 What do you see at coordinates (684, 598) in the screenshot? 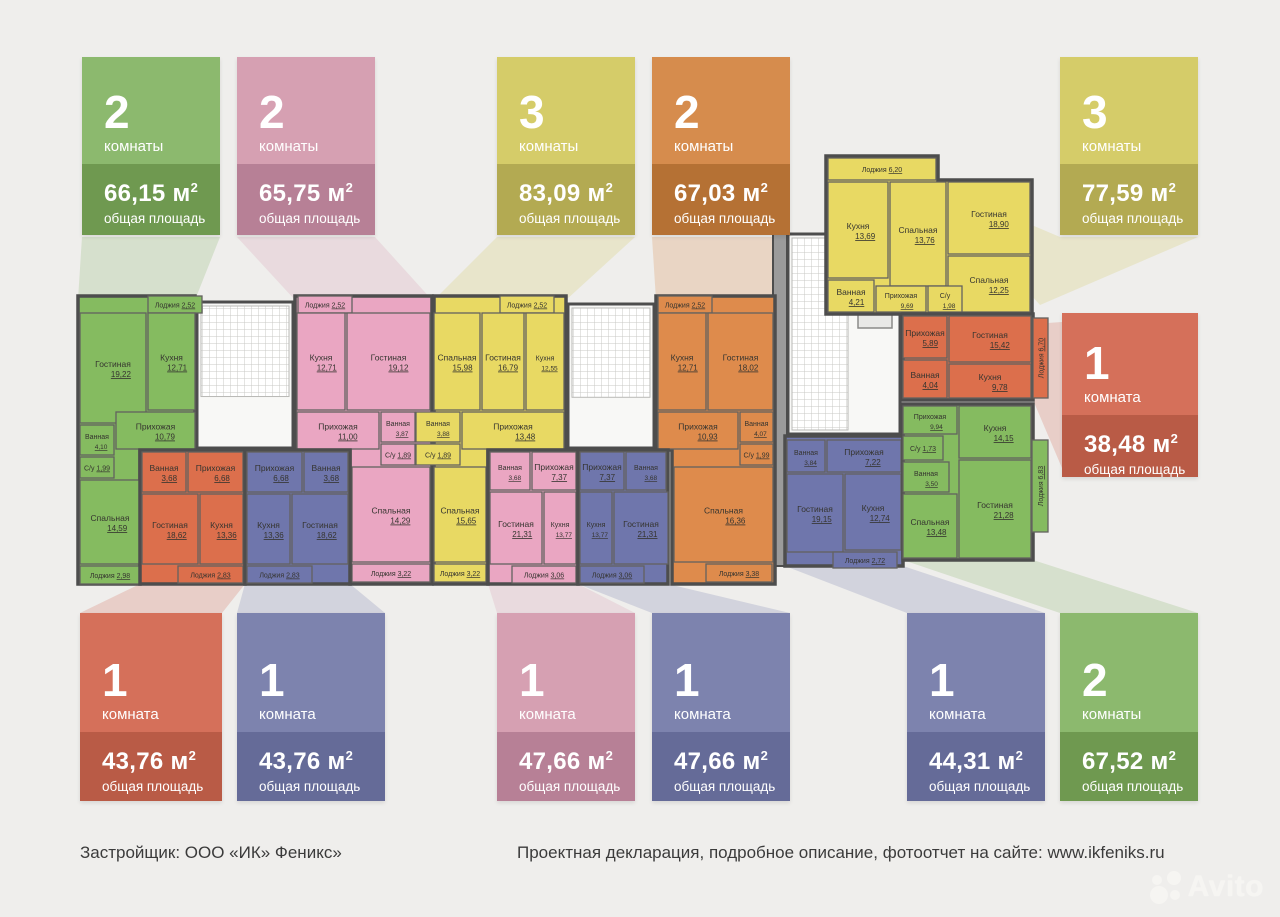
I see `beam-purple` at bounding box center [684, 598].